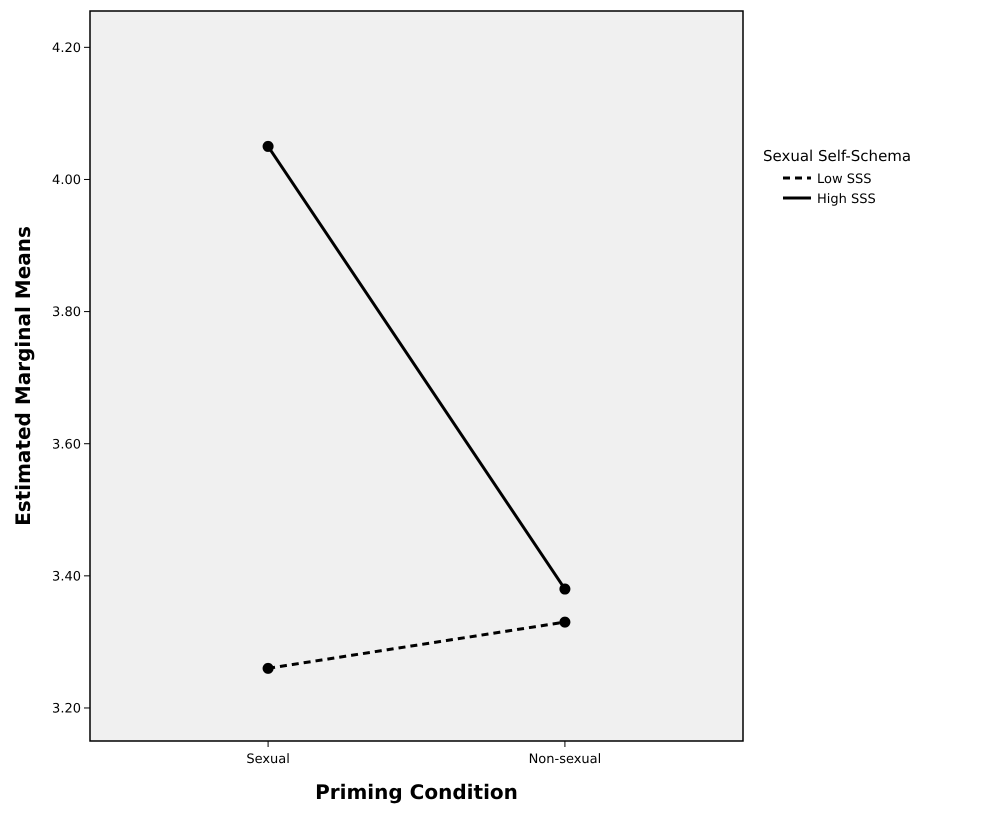 Image resolution: width=983 pixels, height=820 pixels. Describe the element at coordinates (66, 48) in the screenshot. I see `y-tick-label: 4.20` at that location.